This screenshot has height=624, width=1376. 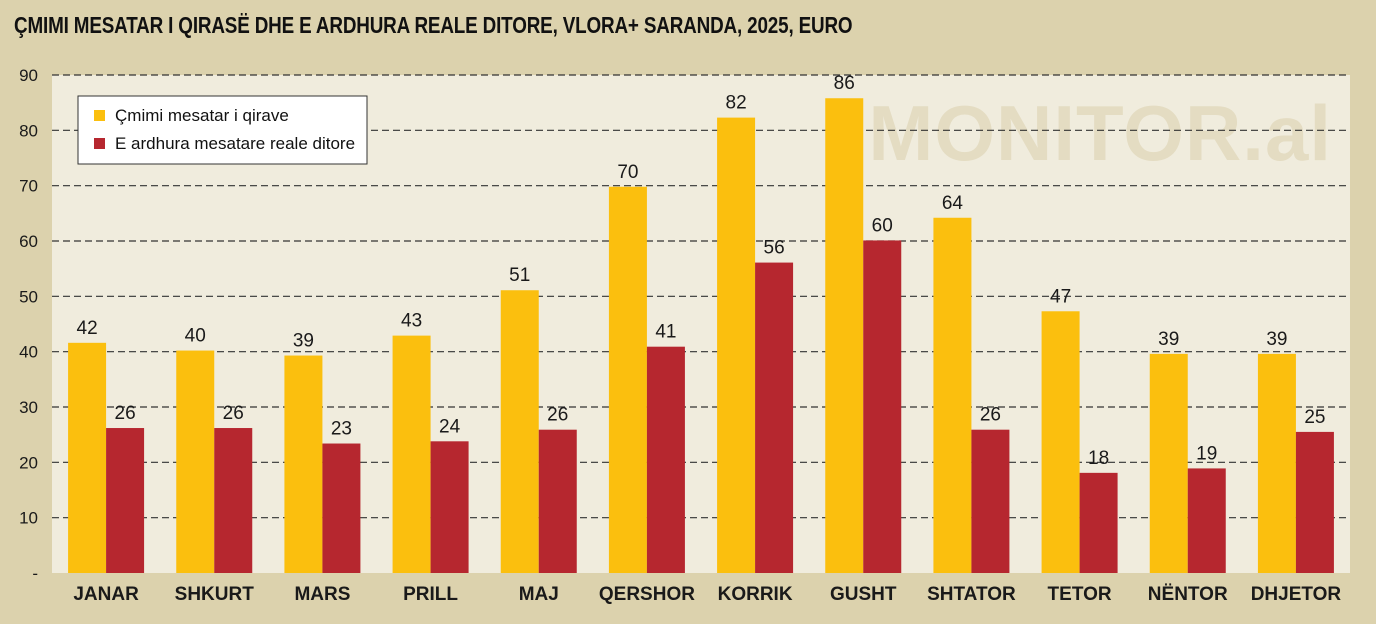 I want to click on x-tick-label: PRILL, so click(x=430, y=594).